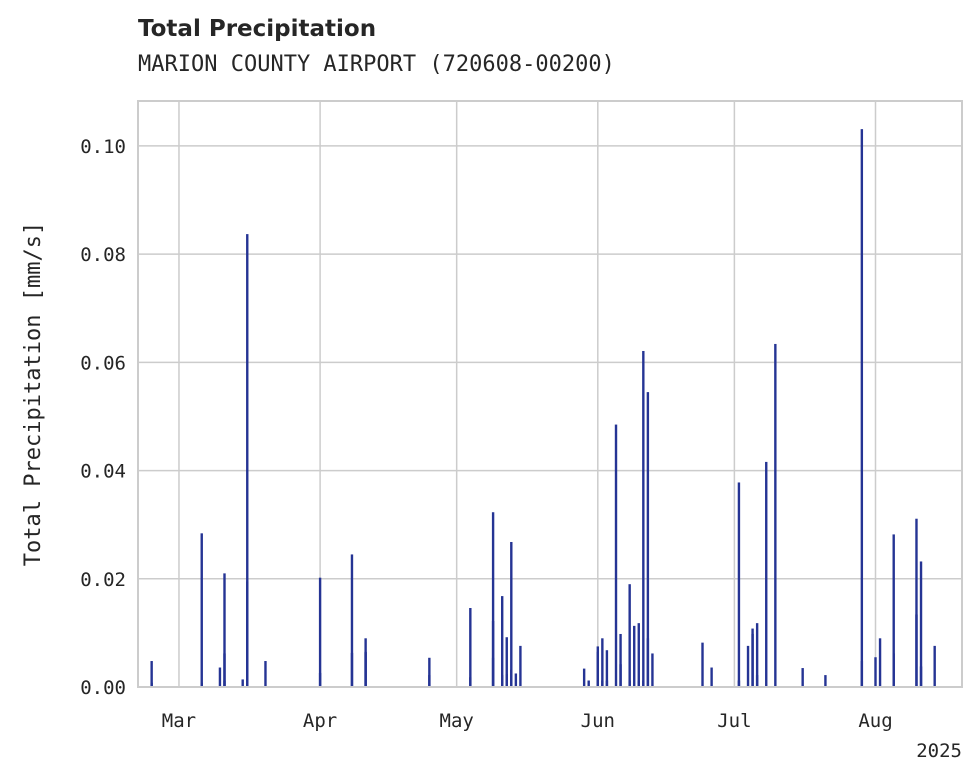 This screenshot has width=980, height=783. What do you see at coordinates (598, 721) in the screenshot?
I see `x-tick-label: Jun` at bounding box center [598, 721].